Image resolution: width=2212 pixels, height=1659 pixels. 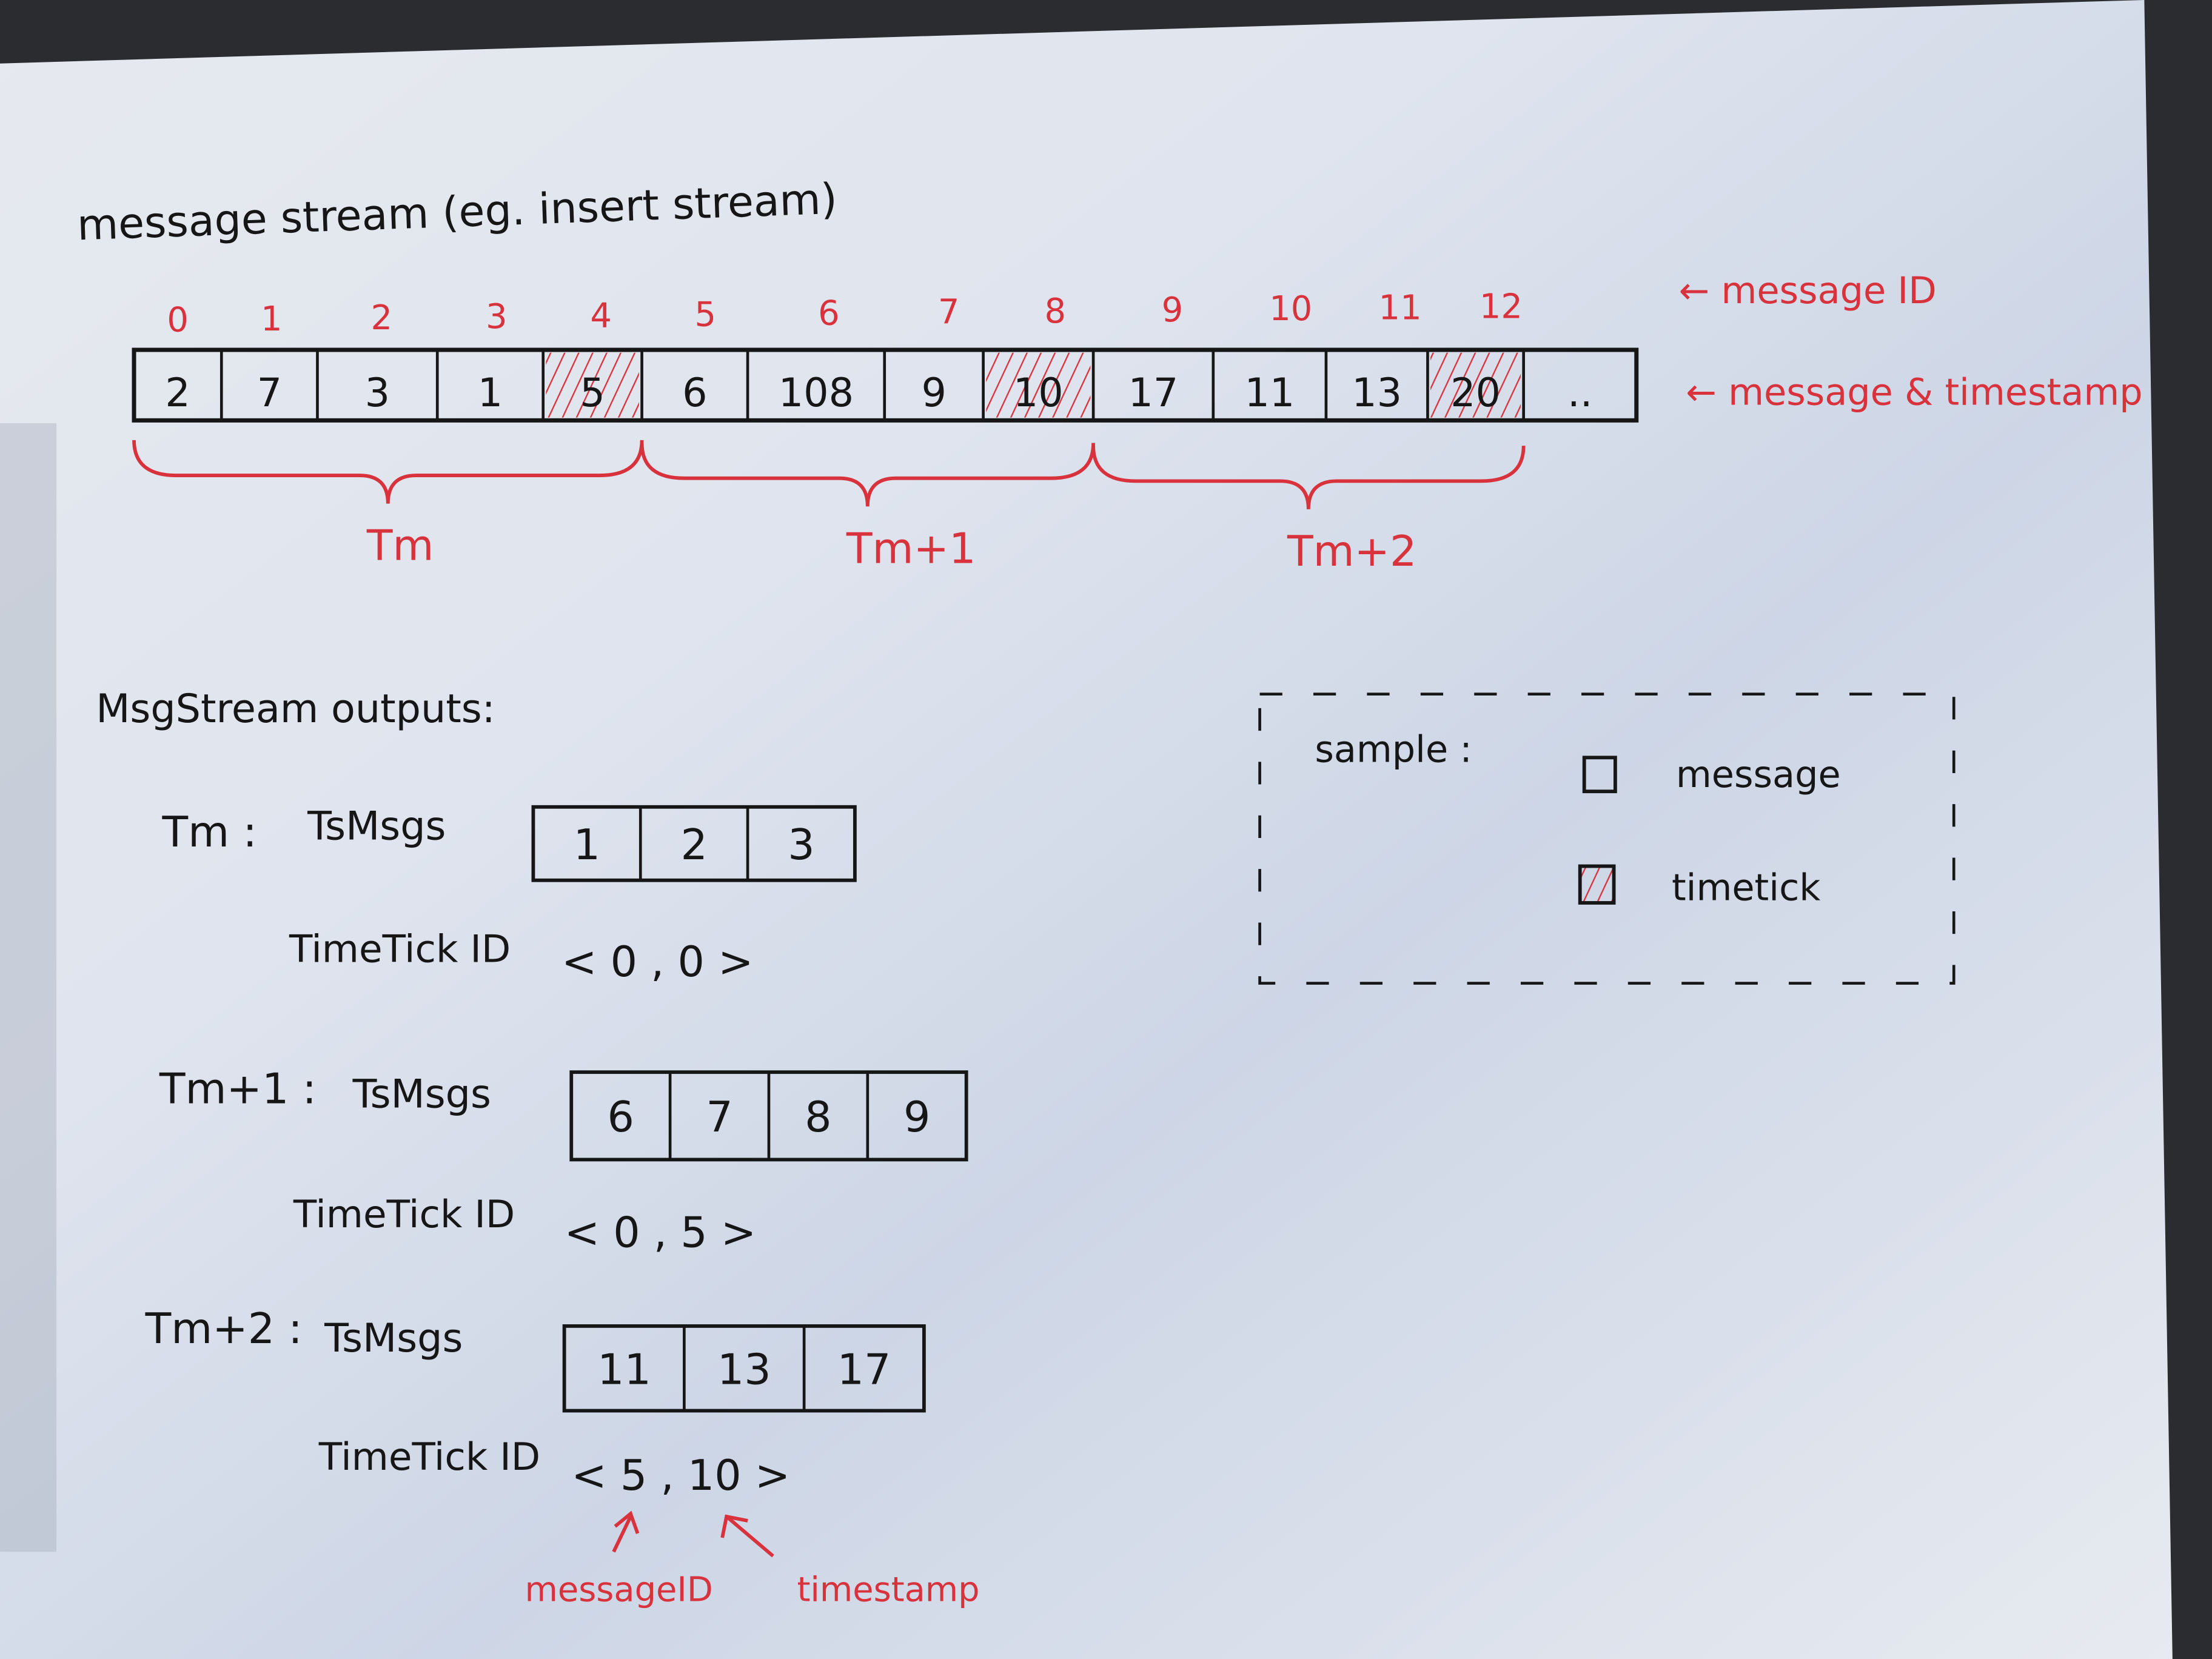 I want to click on message-id: 8, so click(x=1055, y=311).